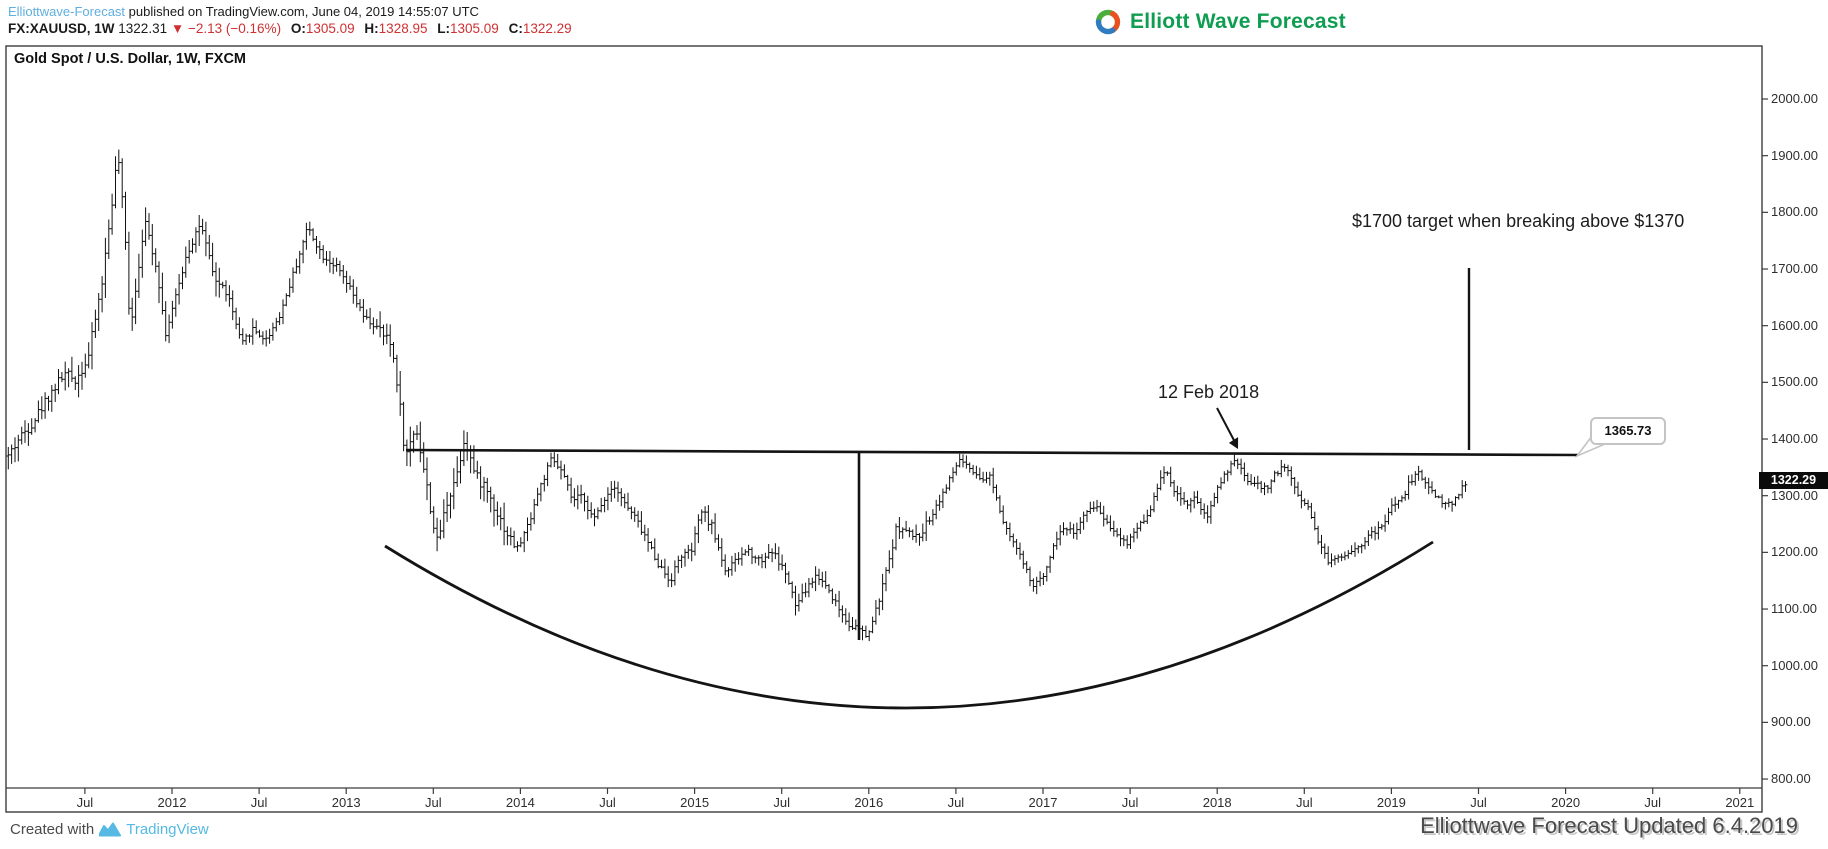  Describe the element at coordinates (1209, 392) in the screenshot. I see `date-annotation: 12 Feb 2018` at that location.